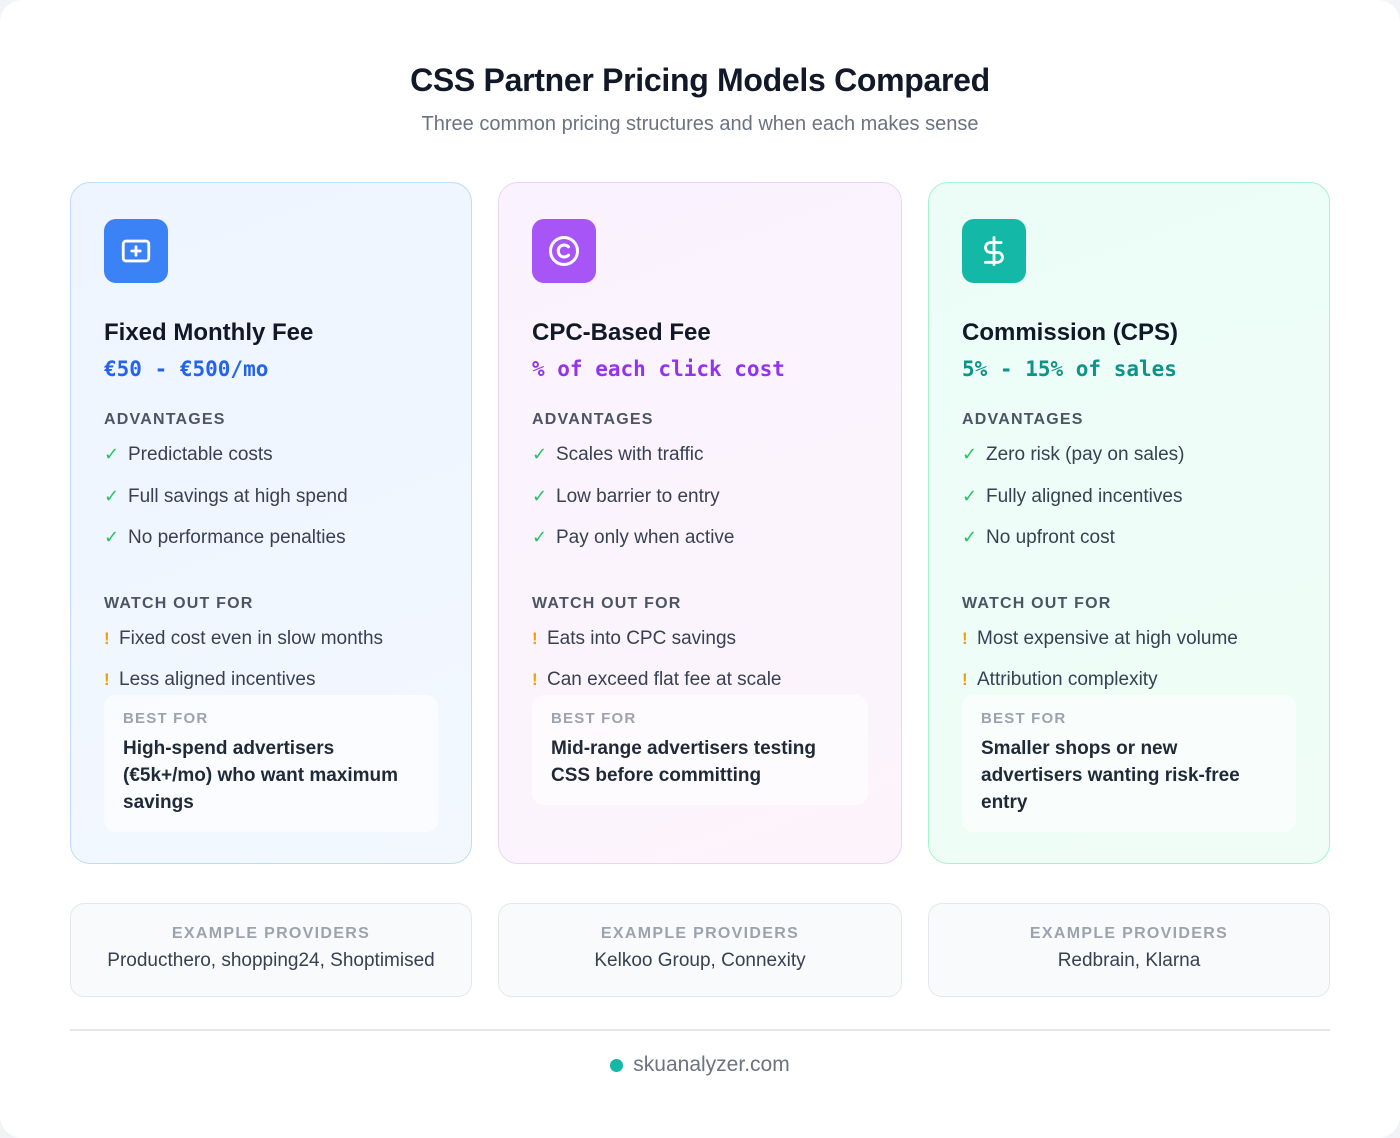  Describe the element at coordinates (238, 496) in the screenshot. I see `advantage-text: Full savings at high spend` at that location.